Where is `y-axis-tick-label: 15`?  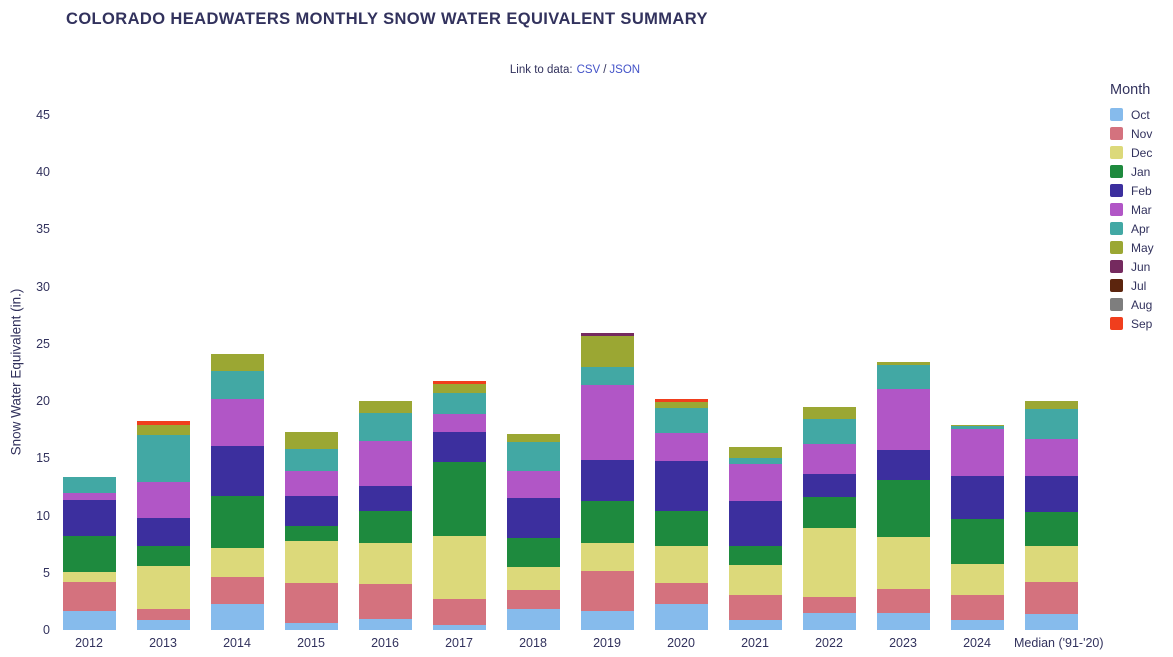
y-axis-tick-label: 15 is located at coordinates (43, 458).